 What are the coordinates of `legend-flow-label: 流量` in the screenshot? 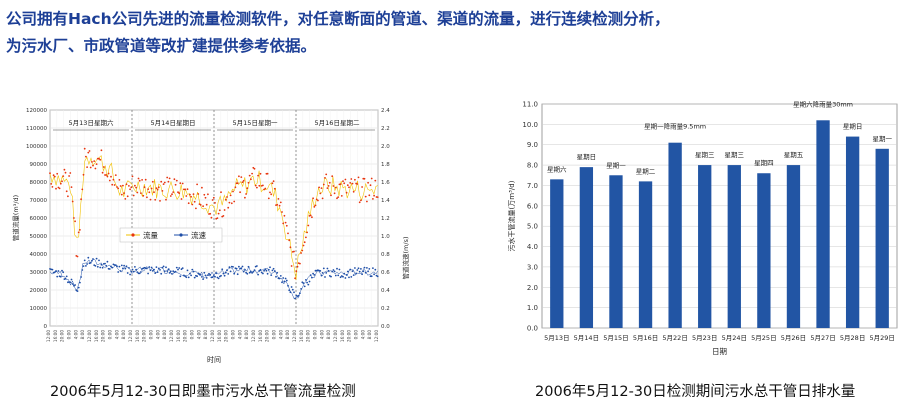 It's located at (150, 235).